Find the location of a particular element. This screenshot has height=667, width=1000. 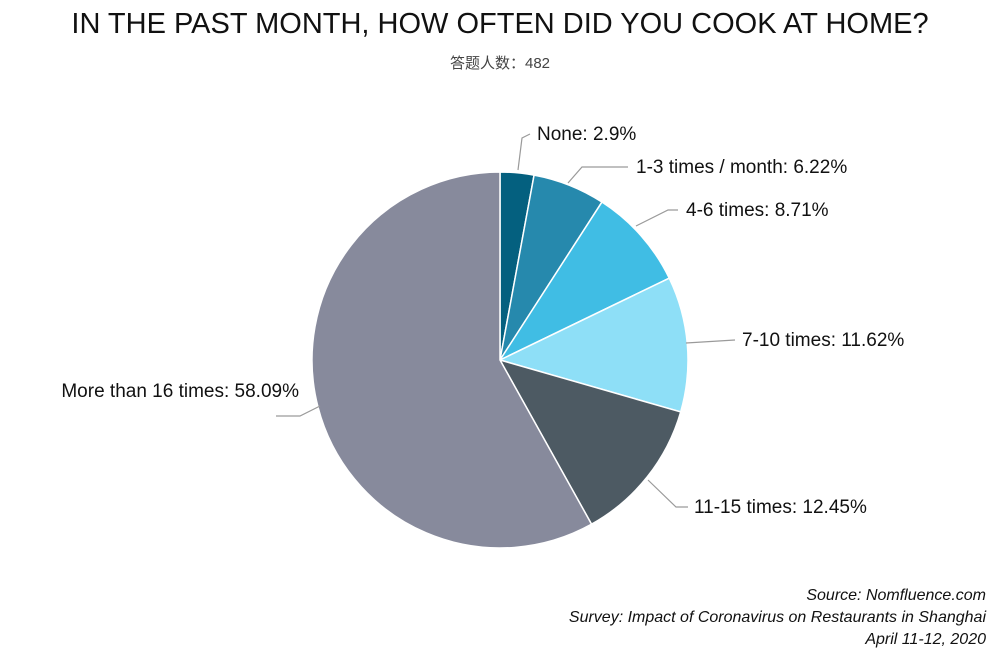

slice-label-4: 11-15 times: 12.45% is located at coordinates (780, 507).